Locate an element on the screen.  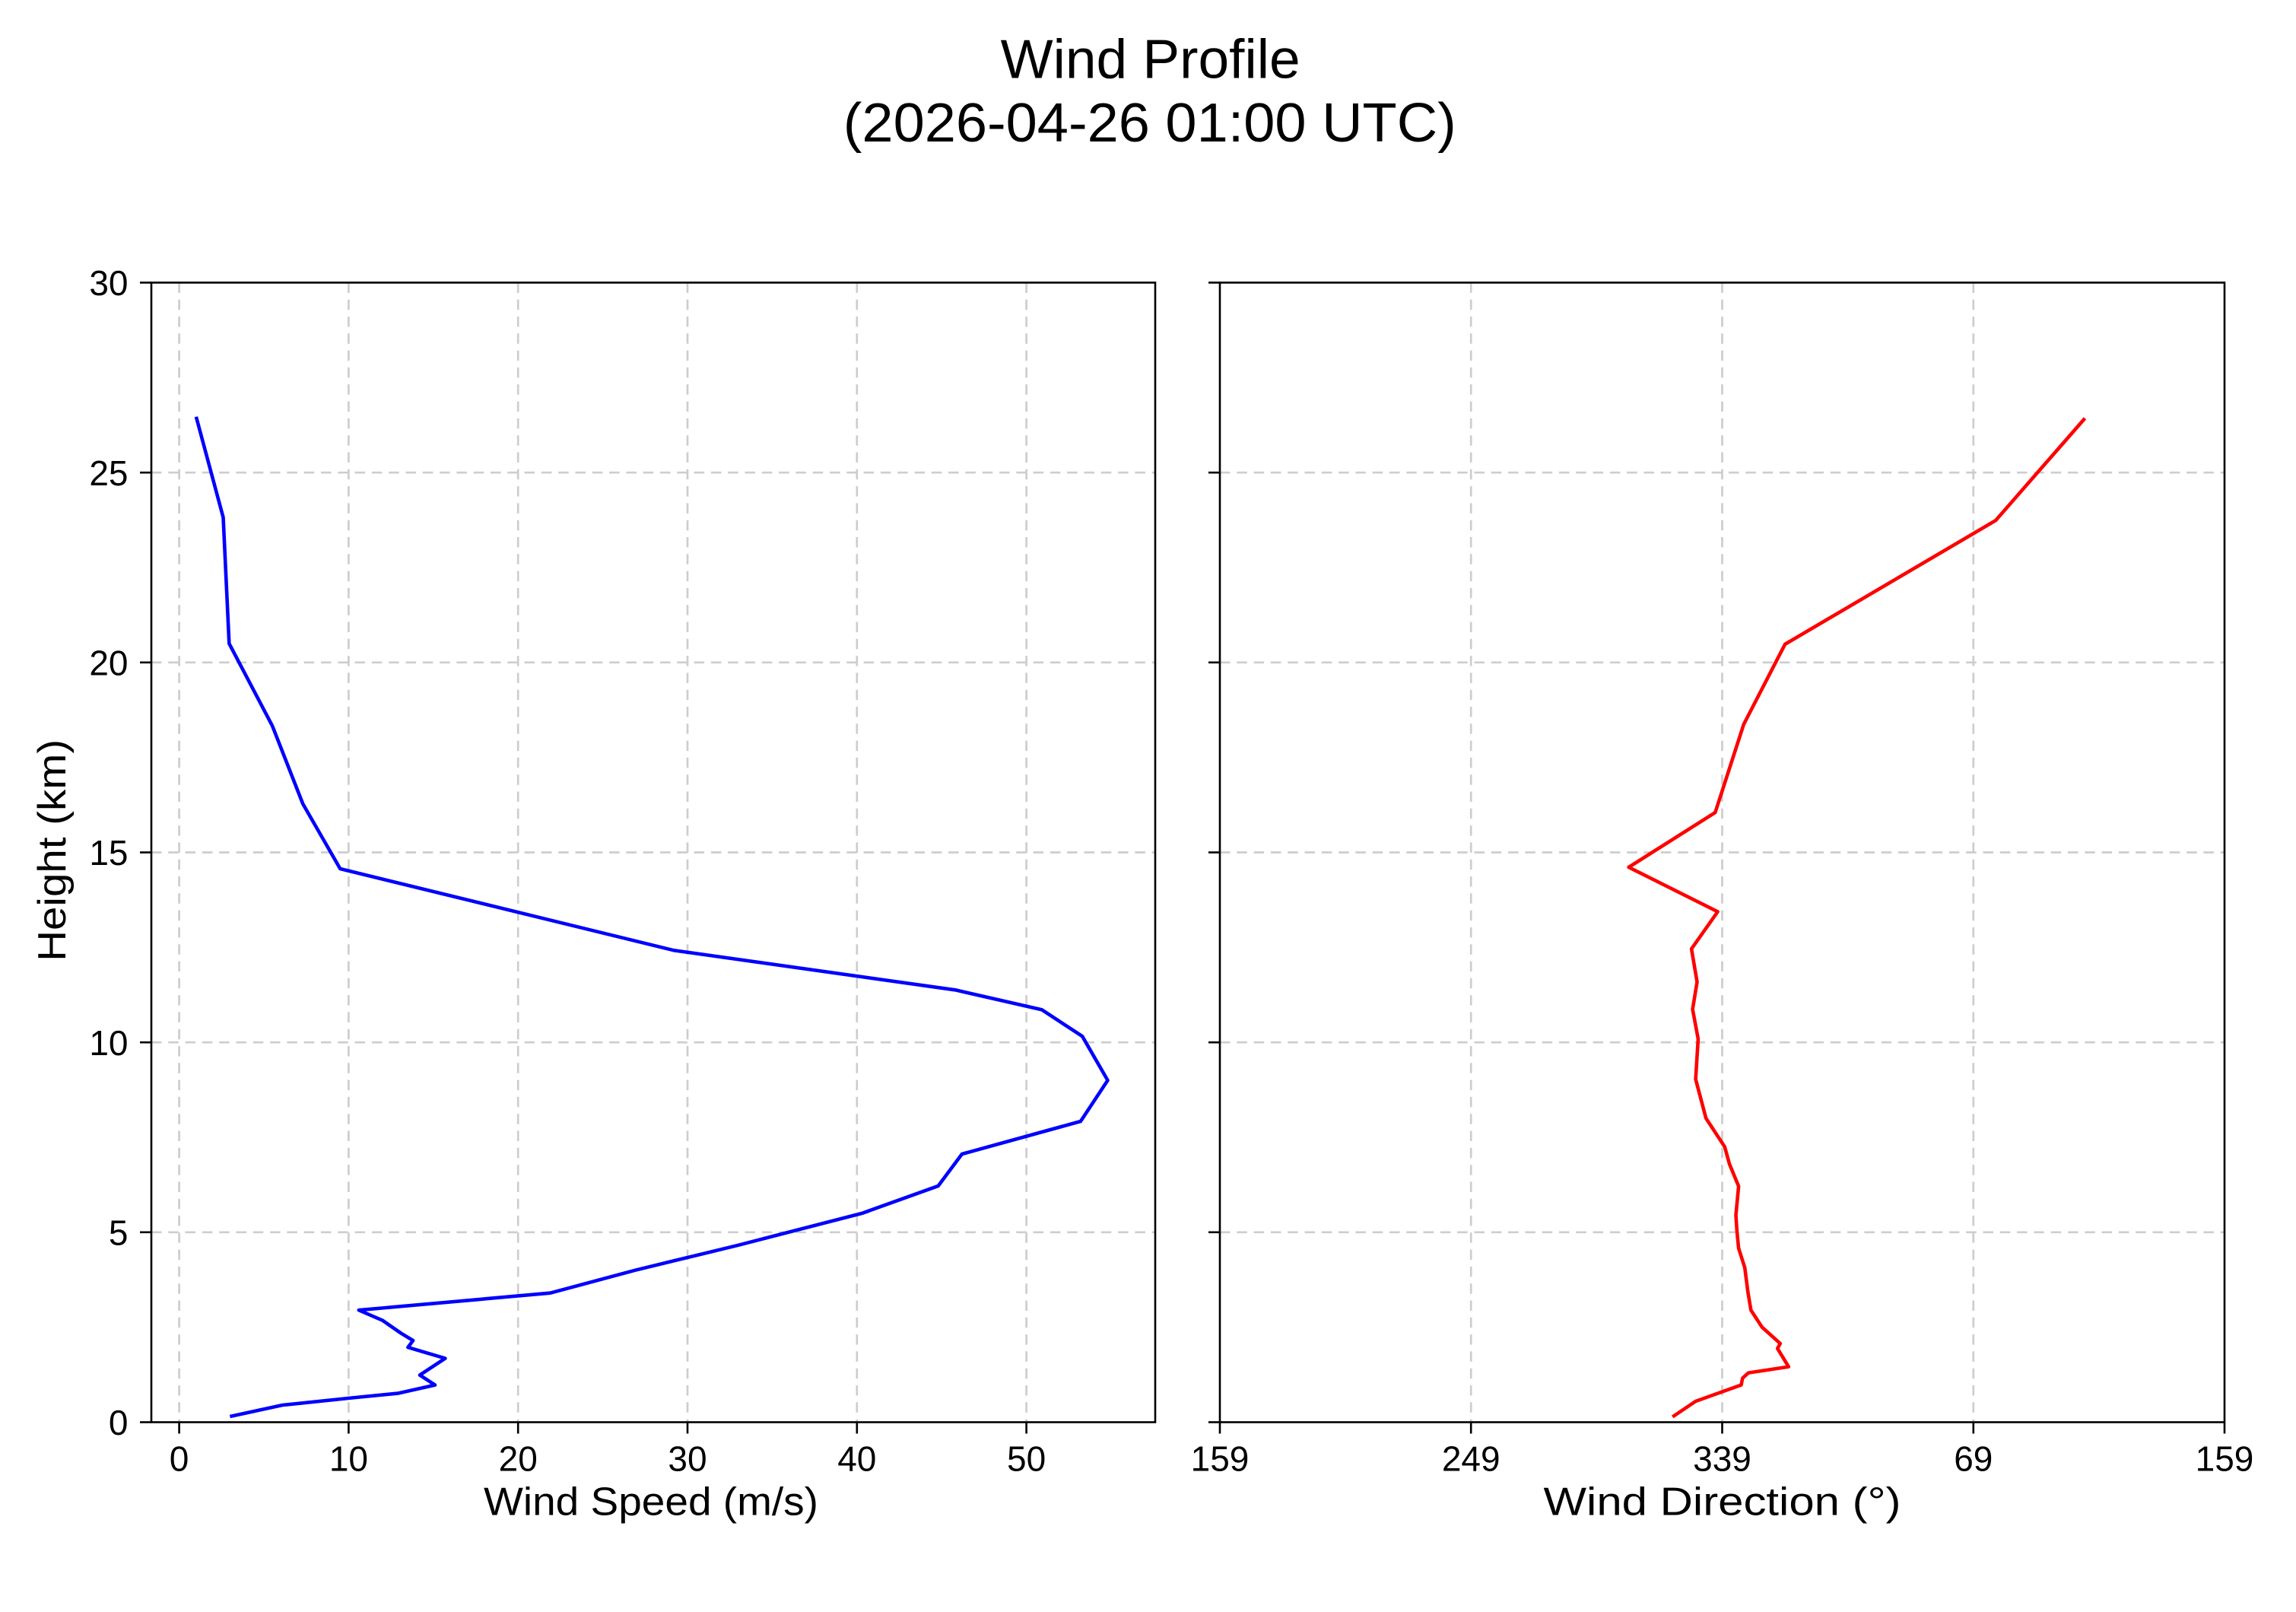
svg-text: 50 is located at coordinates (1026, 1458).